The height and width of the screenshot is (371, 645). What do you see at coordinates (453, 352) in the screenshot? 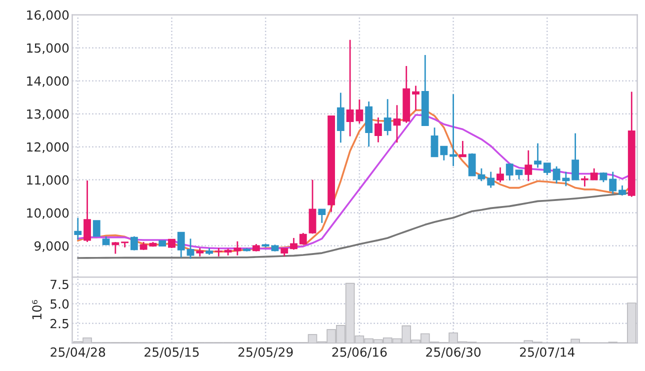
I see `x-tick-label: 25/06/30` at bounding box center [453, 352].